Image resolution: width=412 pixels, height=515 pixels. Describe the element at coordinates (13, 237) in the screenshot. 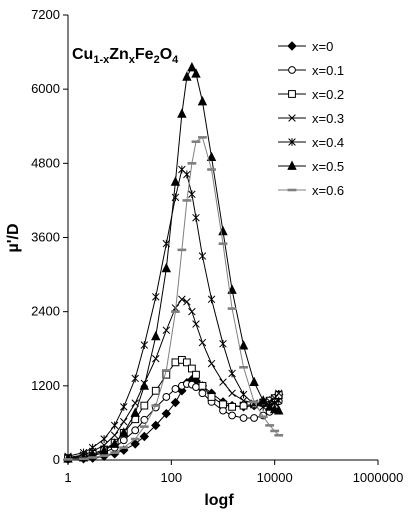

I see `y-axis-label: µ'/D` at that location.